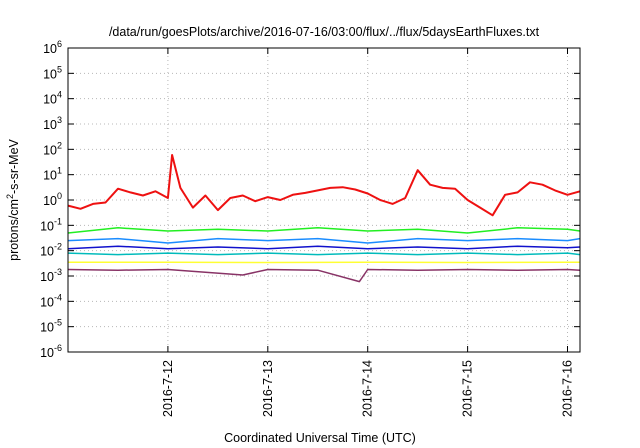 This screenshot has width=640, height=448. What do you see at coordinates (468, 388) in the screenshot?
I see `x-tick-label: 2016-7-15` at bounding box center [468, 388].